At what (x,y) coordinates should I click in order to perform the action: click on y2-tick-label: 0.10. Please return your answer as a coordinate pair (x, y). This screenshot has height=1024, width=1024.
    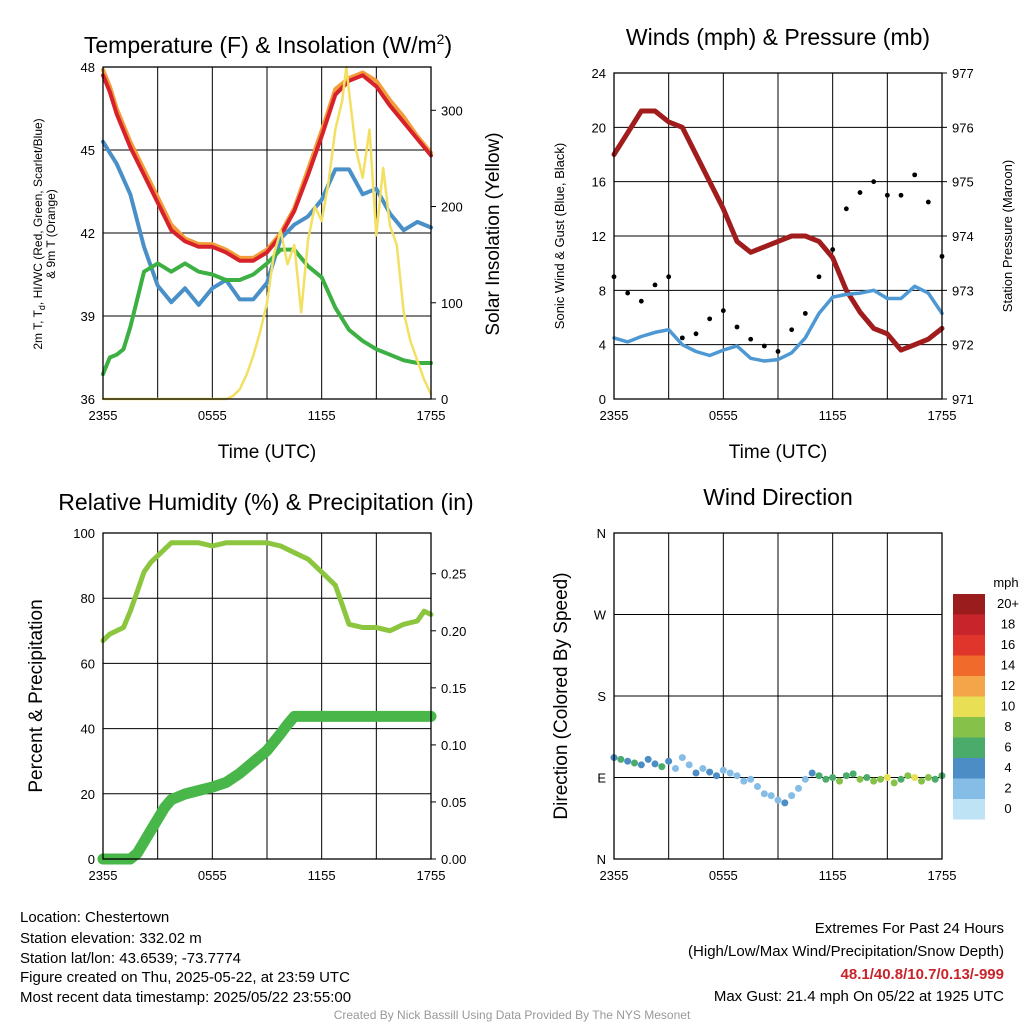
    Looking at the image, I should click on (453, 745).